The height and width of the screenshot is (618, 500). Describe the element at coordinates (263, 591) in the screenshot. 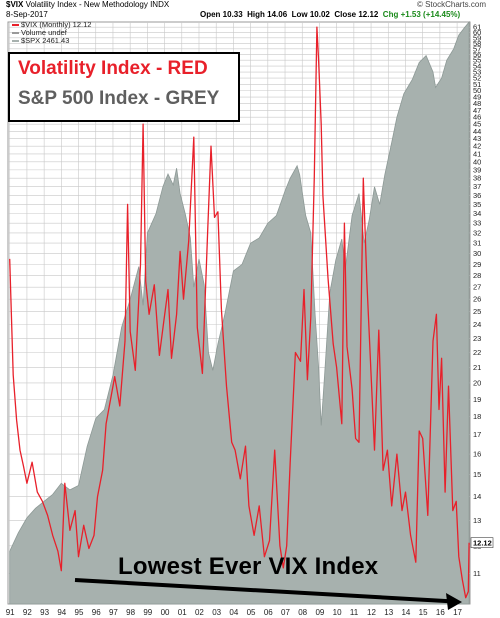

I see `annotation-arrow-shaft` at that location.